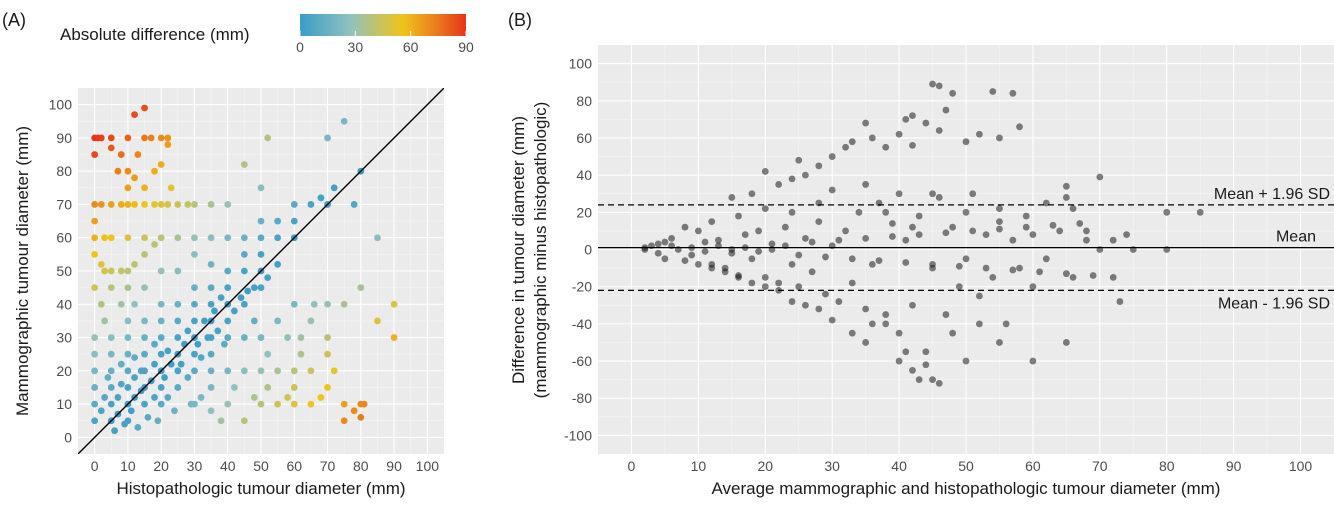 The height and width of the screenshot is (508, 1334). What do you see at coordinates (383, 25) in the screenshot?
I see `colorbar` at bounding box center [383, 25].